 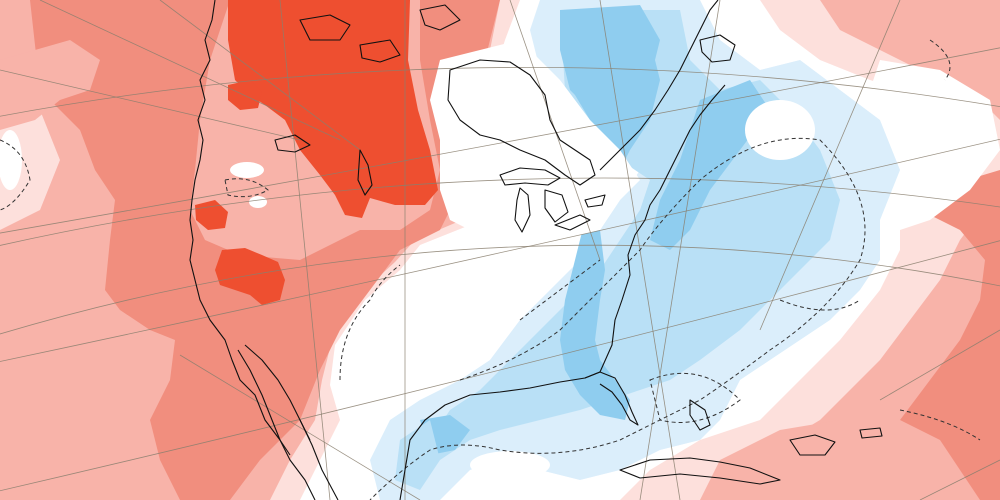 What do you see at coordinates (930, 145) in the screenshot?
I see `warm-region-white-atlantic-hole` at bounding box center [930, 145].